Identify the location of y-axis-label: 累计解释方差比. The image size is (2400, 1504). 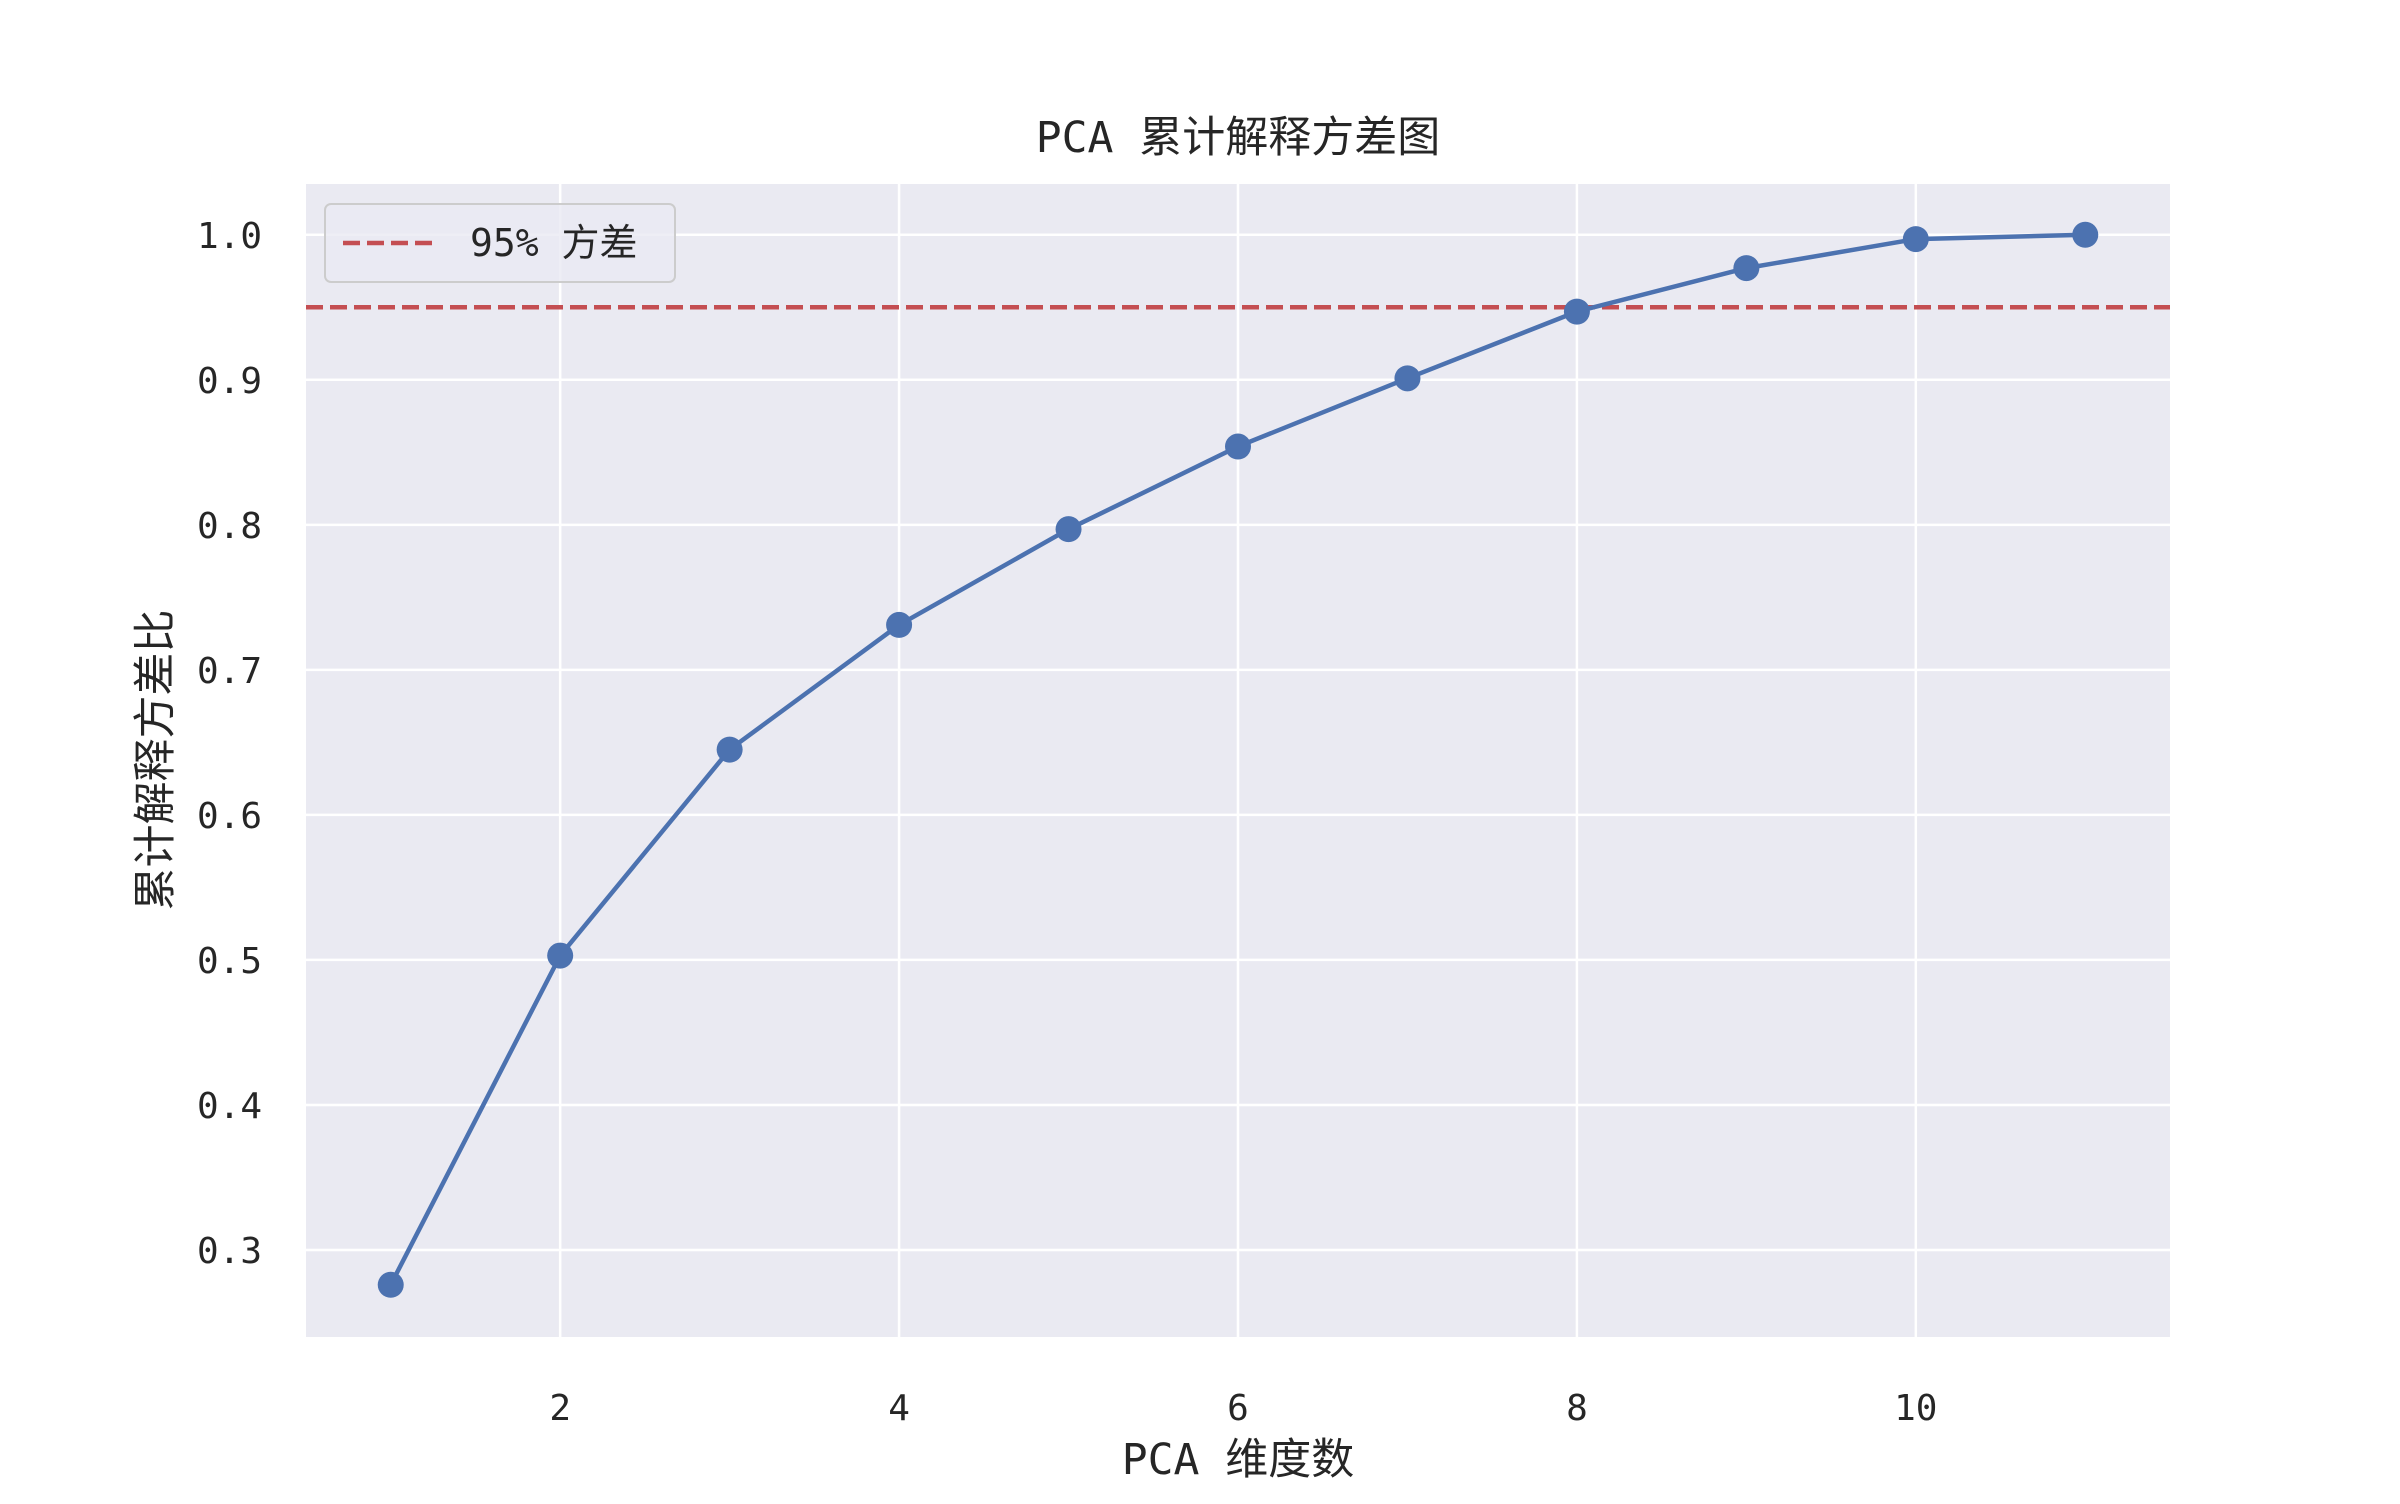
(156, 760).